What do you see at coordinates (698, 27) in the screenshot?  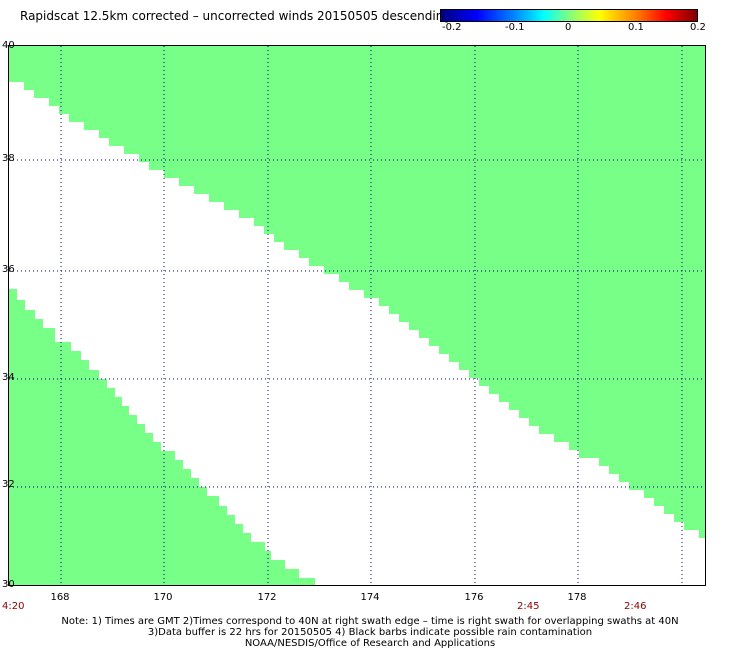 I see `colorbar-tick-label: 0.2` at bounding box center [698, 27].